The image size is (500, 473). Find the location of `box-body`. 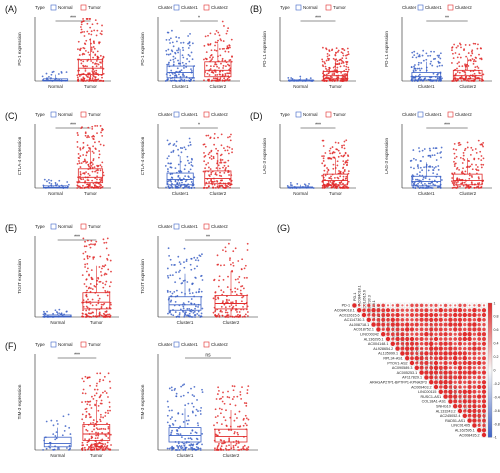

box-body is located at coordinates (180, 179).